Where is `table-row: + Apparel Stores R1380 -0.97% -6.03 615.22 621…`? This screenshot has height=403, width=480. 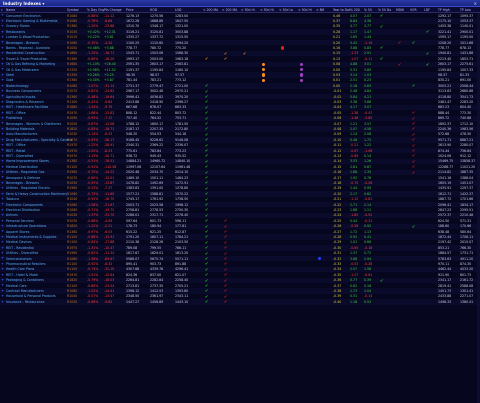 table-row: + Apparel Stores R1380 -0.97% -6.03 615.22 621… is located at coordinates (240, 231).